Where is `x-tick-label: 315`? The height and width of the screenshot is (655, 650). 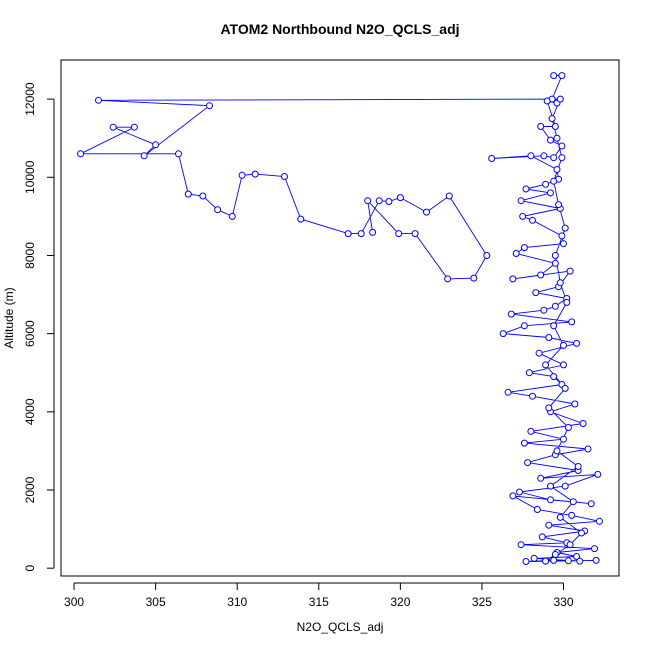 x-tick-label: 315 is located at coordinates (319, 602).